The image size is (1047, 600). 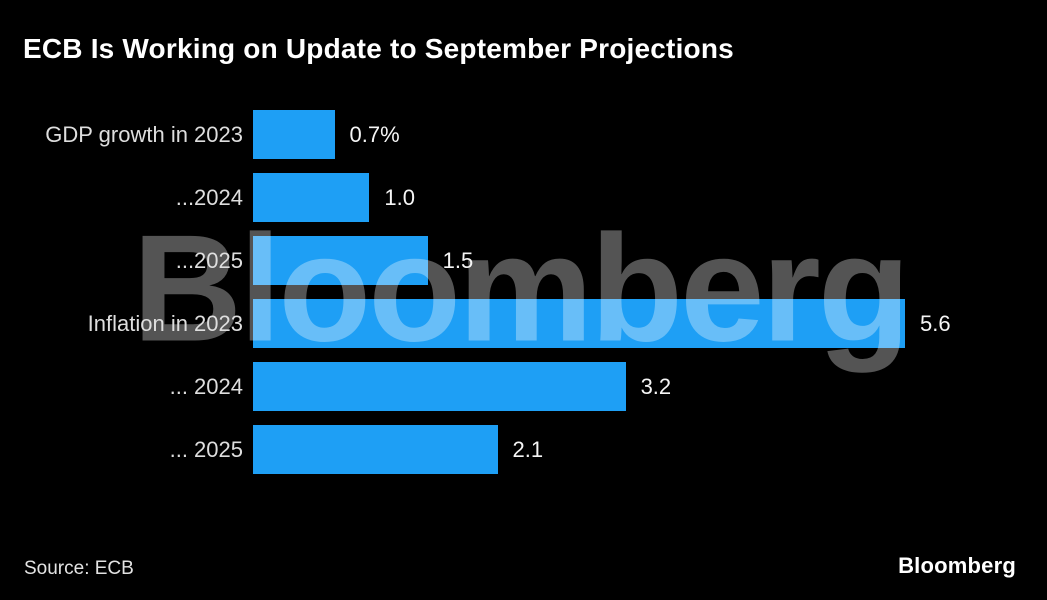 What do you see at coordinates (209, 197) in the screenshot?
I see `category-label: ...2024` at bounding box center [209, 197].